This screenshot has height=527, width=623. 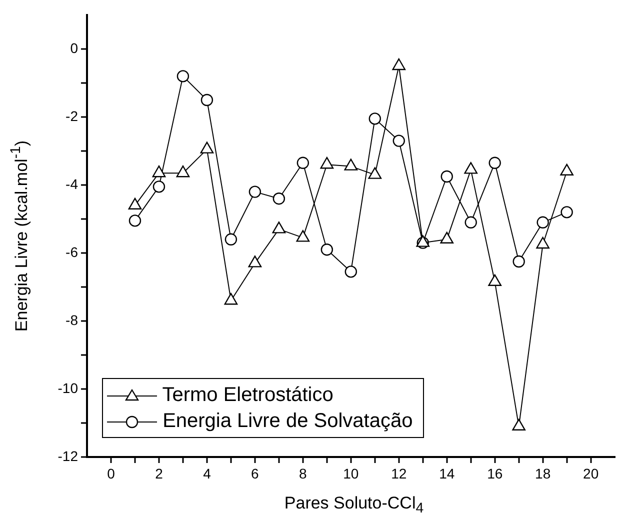 I want to click on x-tick-label: 20, so click(x=591, y=473).